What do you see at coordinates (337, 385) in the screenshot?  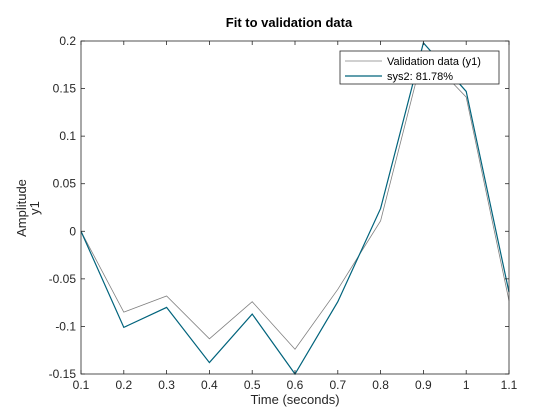 I see `x-tick-label: 0.7` at bounding box center [337, 385].